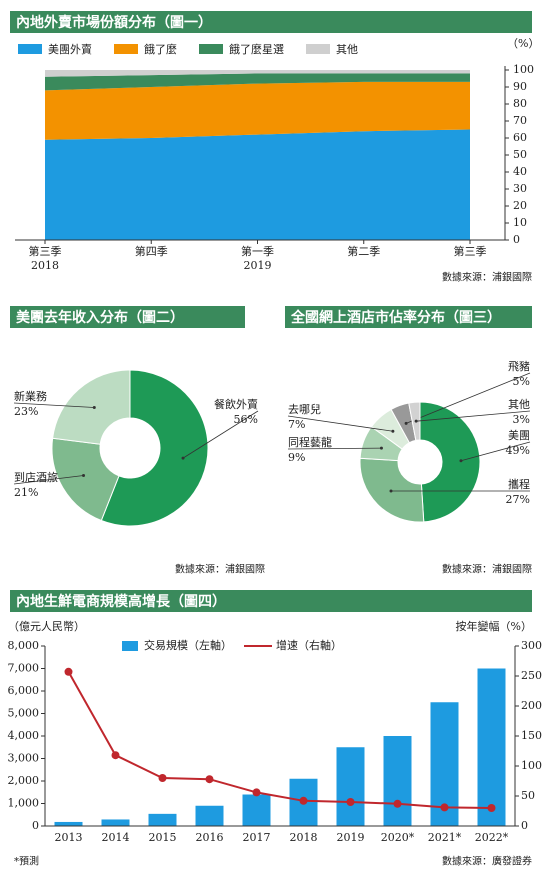 This screenshot has width=558, height=883. I want to click on slice-label: 美團, so click(519, 435).